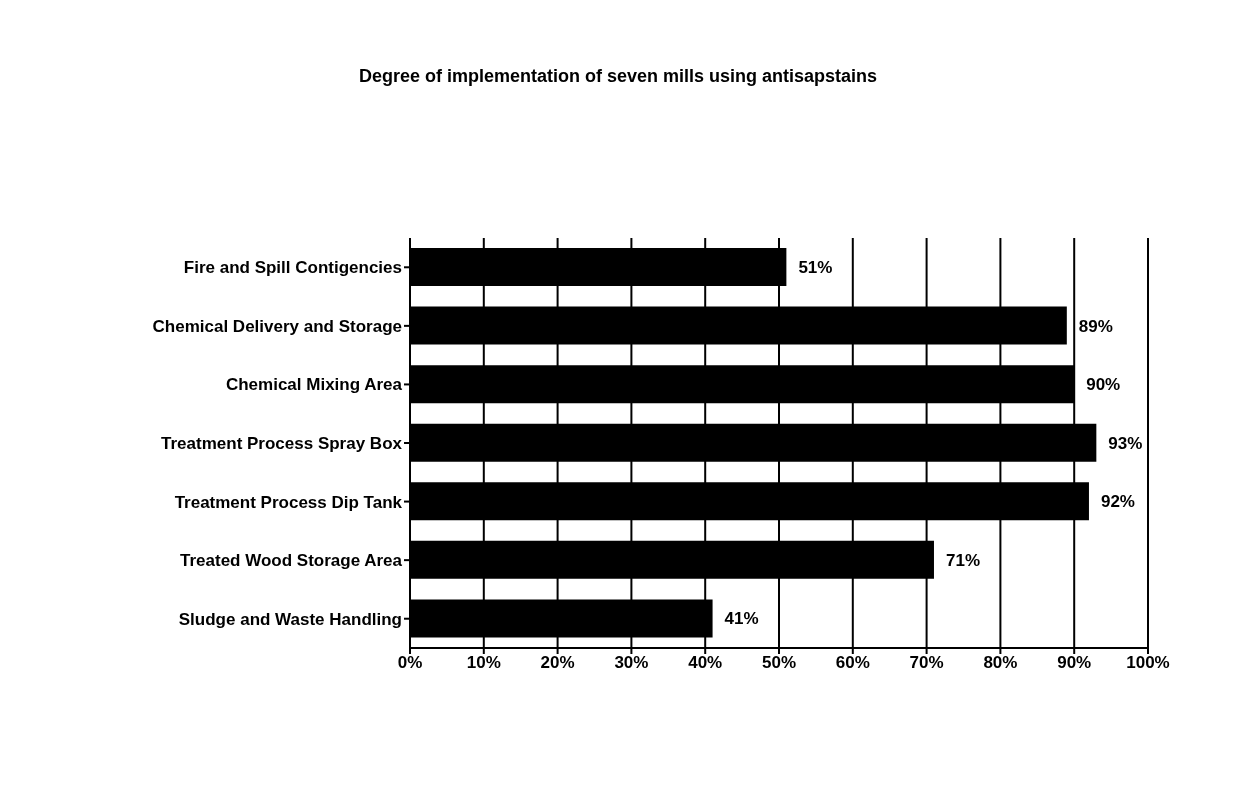 This screenshot has height=797, width=1237. I want to click on x-tick-label: 90%, so click(1074, 663).